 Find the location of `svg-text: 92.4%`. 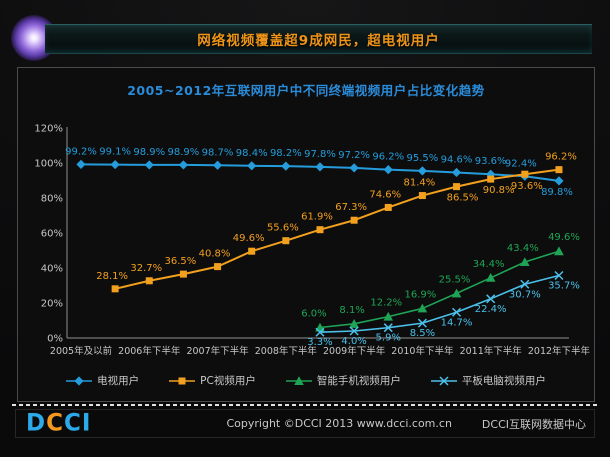

svg-text: 92.4% is located at coordinates (521, 163).